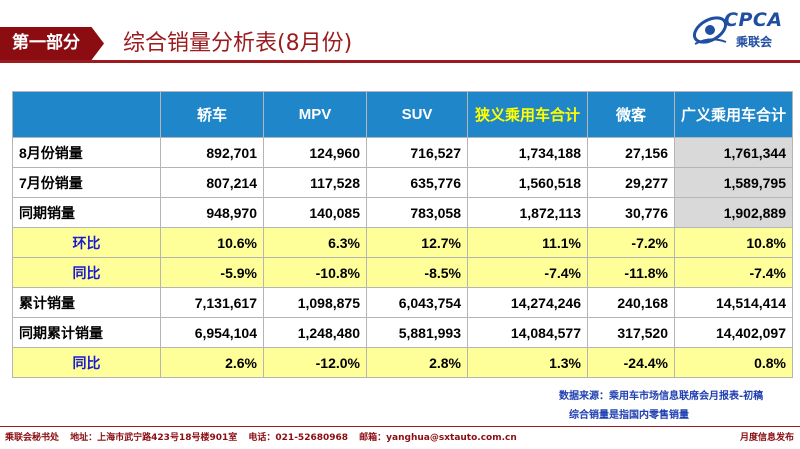  I want to click on table-cell: -10.8%, so click(315, 272).